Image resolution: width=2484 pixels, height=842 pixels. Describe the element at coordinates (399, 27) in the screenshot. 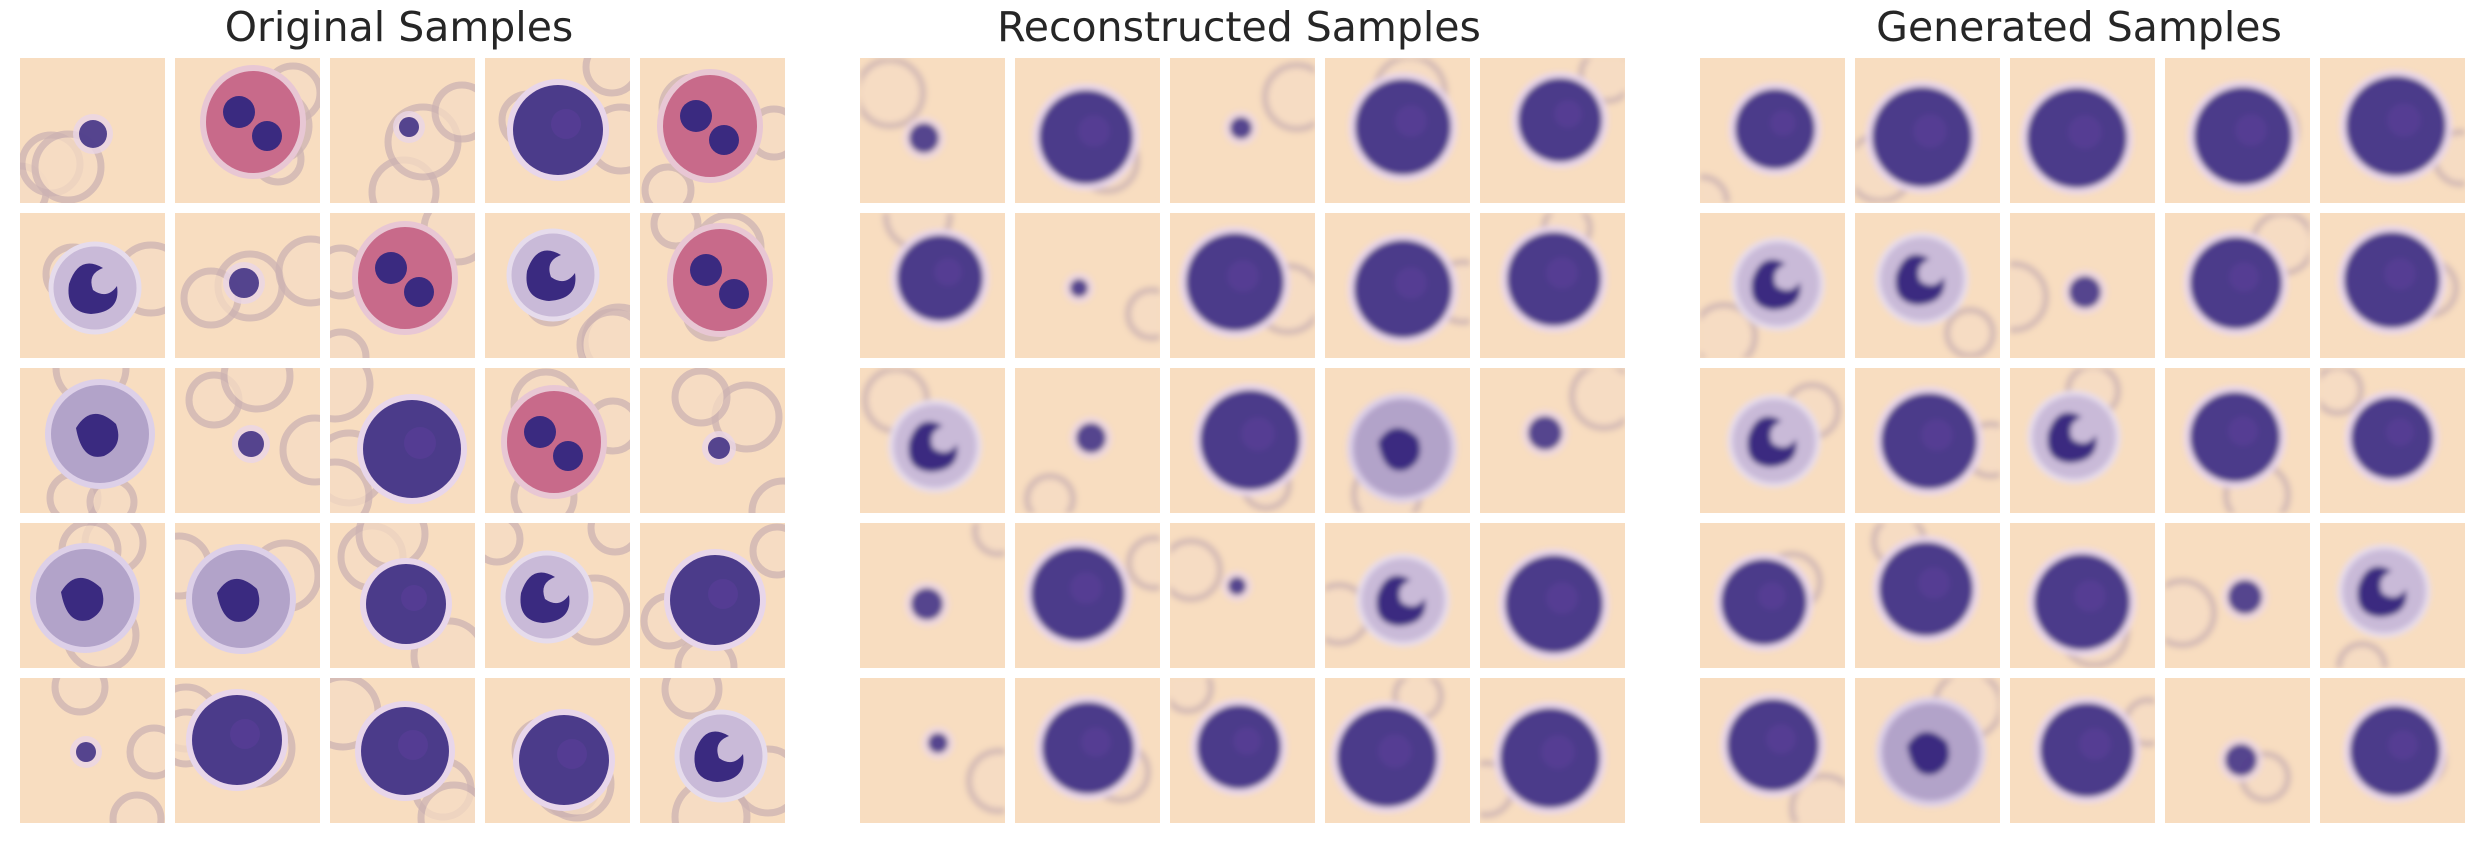

I see `panel-title: Original Samples` at that location.